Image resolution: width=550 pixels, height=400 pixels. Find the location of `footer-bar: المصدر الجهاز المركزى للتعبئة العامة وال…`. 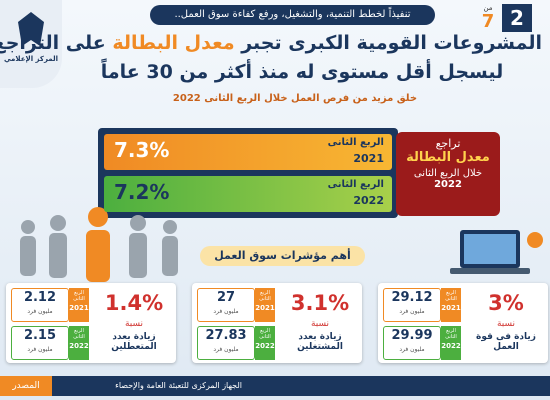

footer-bar: المصدر الجهاز المركزى للتعبئة العامة وال… is located at coordinates (275, 386).